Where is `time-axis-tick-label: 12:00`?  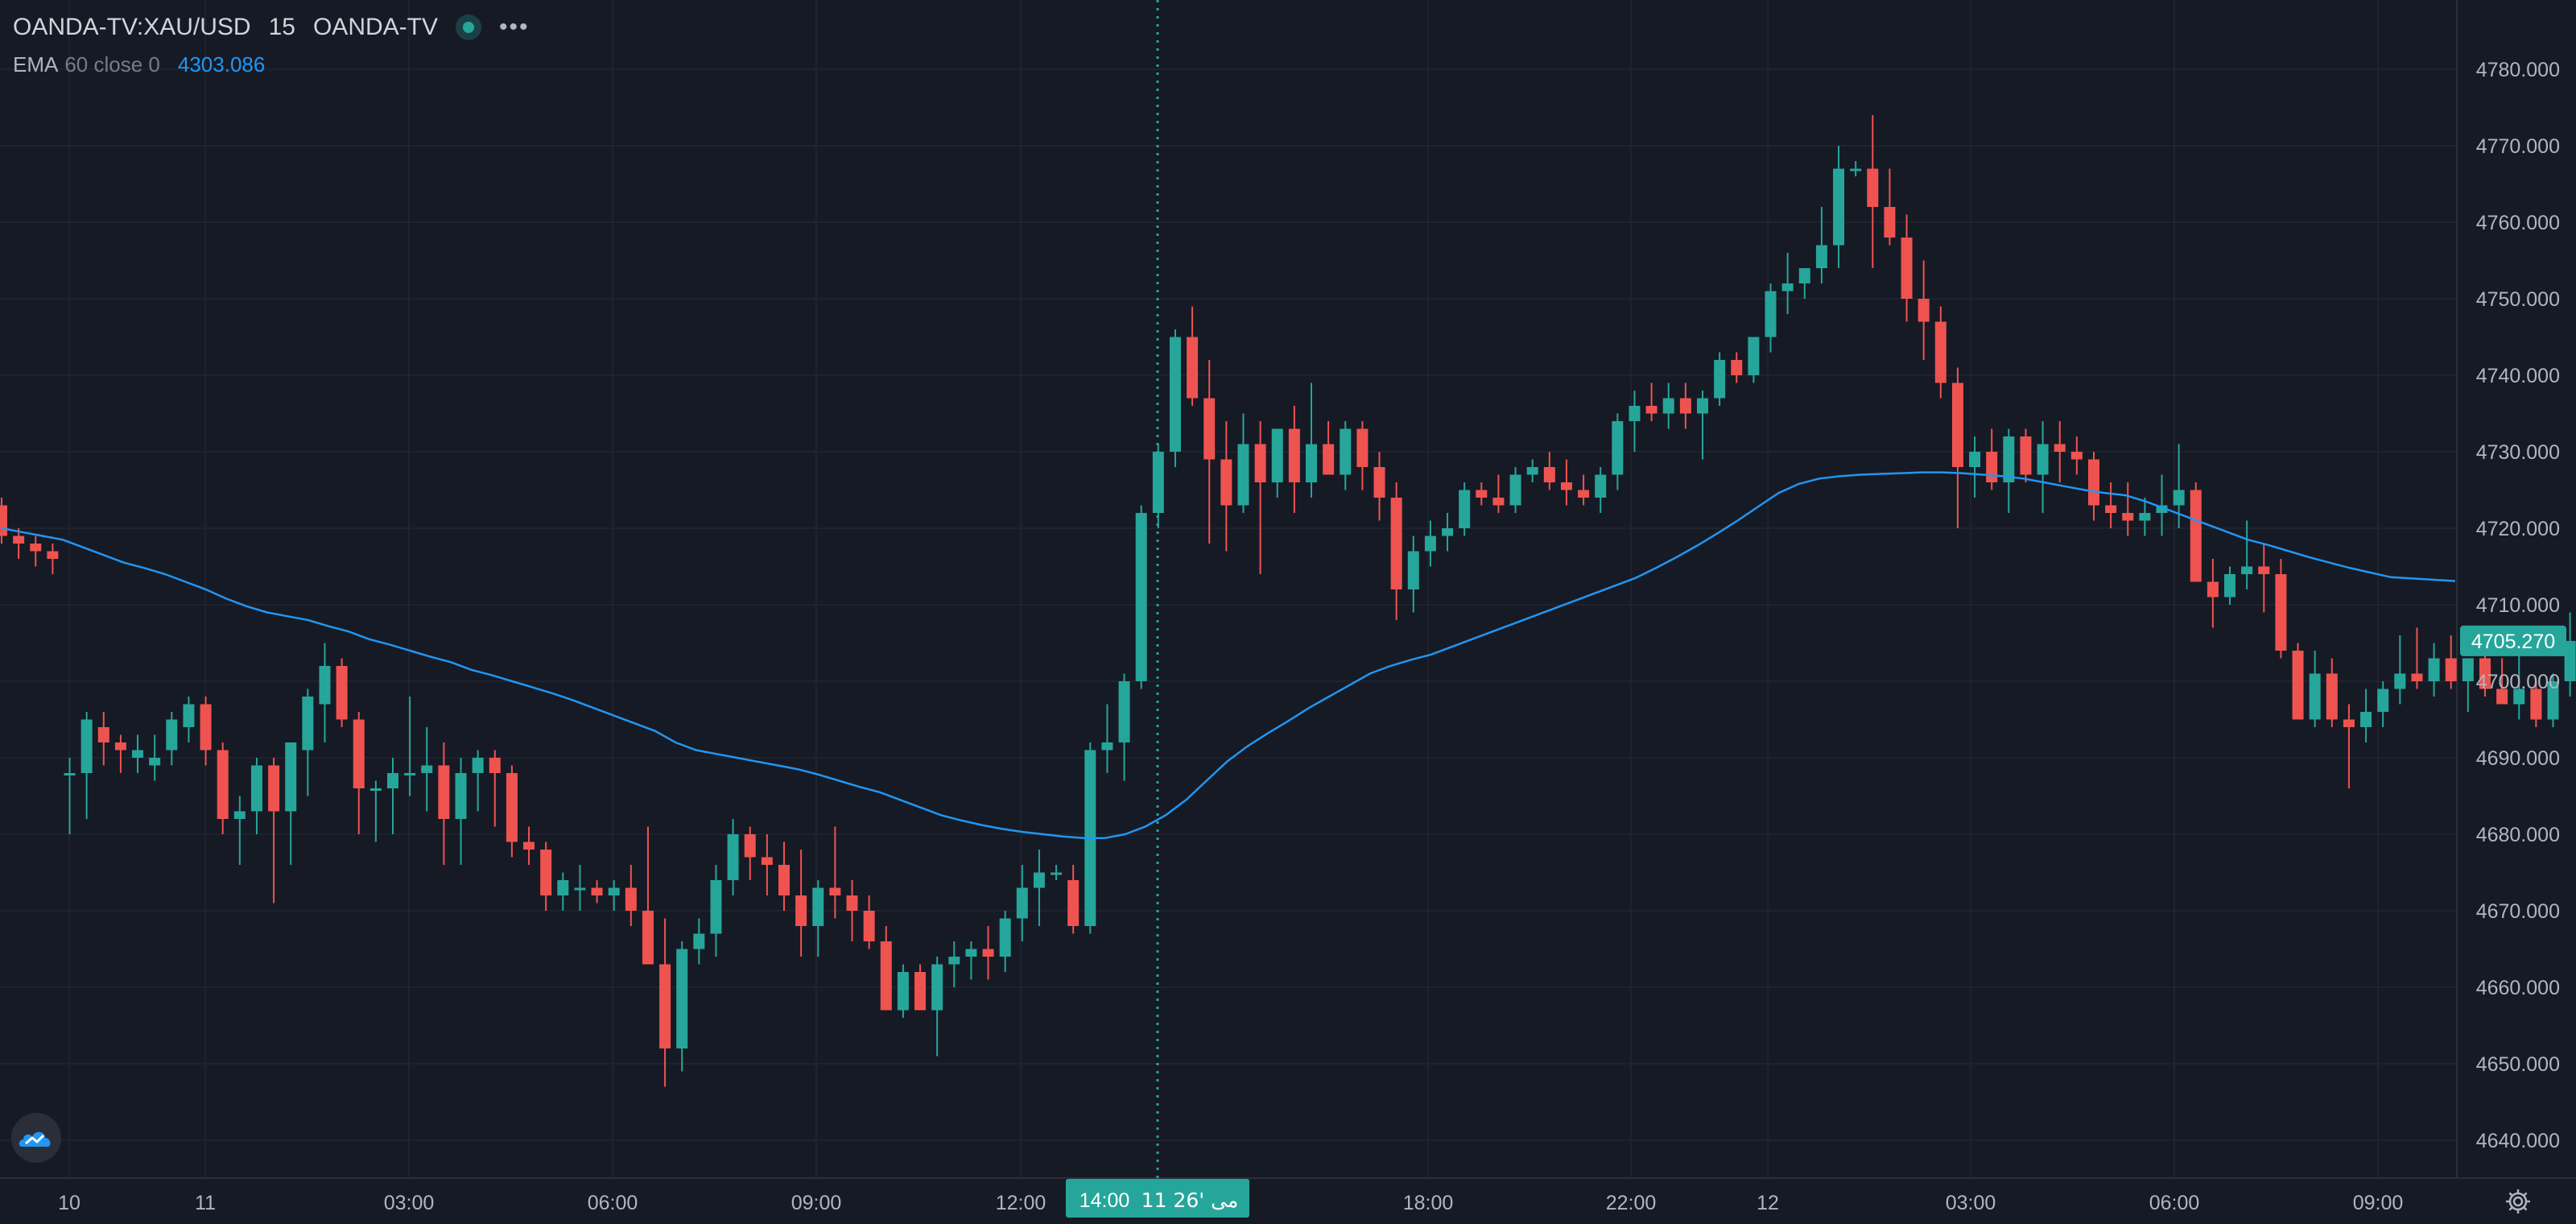 time-axis-tick-label: 12:00 is located at coordinates (1021, 1203).